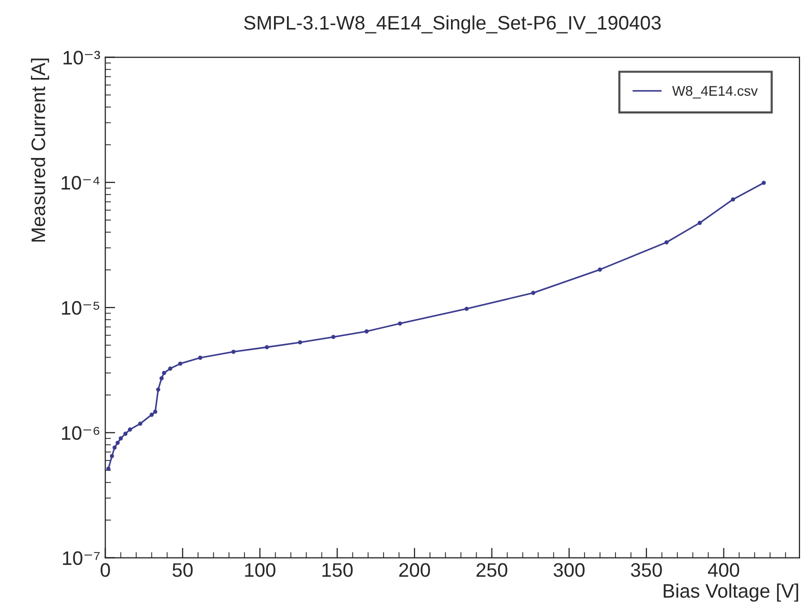 This screenshot has width=810, height=603. I want to click on y-axis-title: Measured Current [A], so click(40, 150).